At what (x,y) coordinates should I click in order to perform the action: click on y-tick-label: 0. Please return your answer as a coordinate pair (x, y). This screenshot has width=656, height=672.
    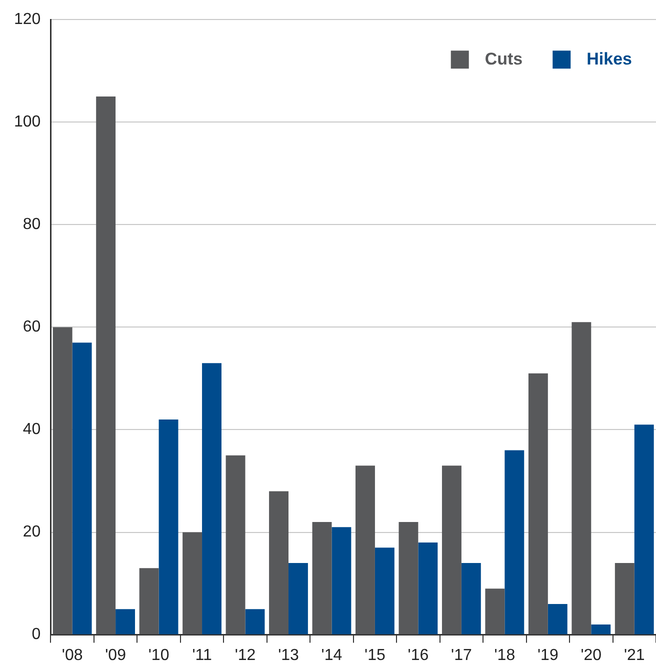
    Looking at the image, I should click on (36, 635).